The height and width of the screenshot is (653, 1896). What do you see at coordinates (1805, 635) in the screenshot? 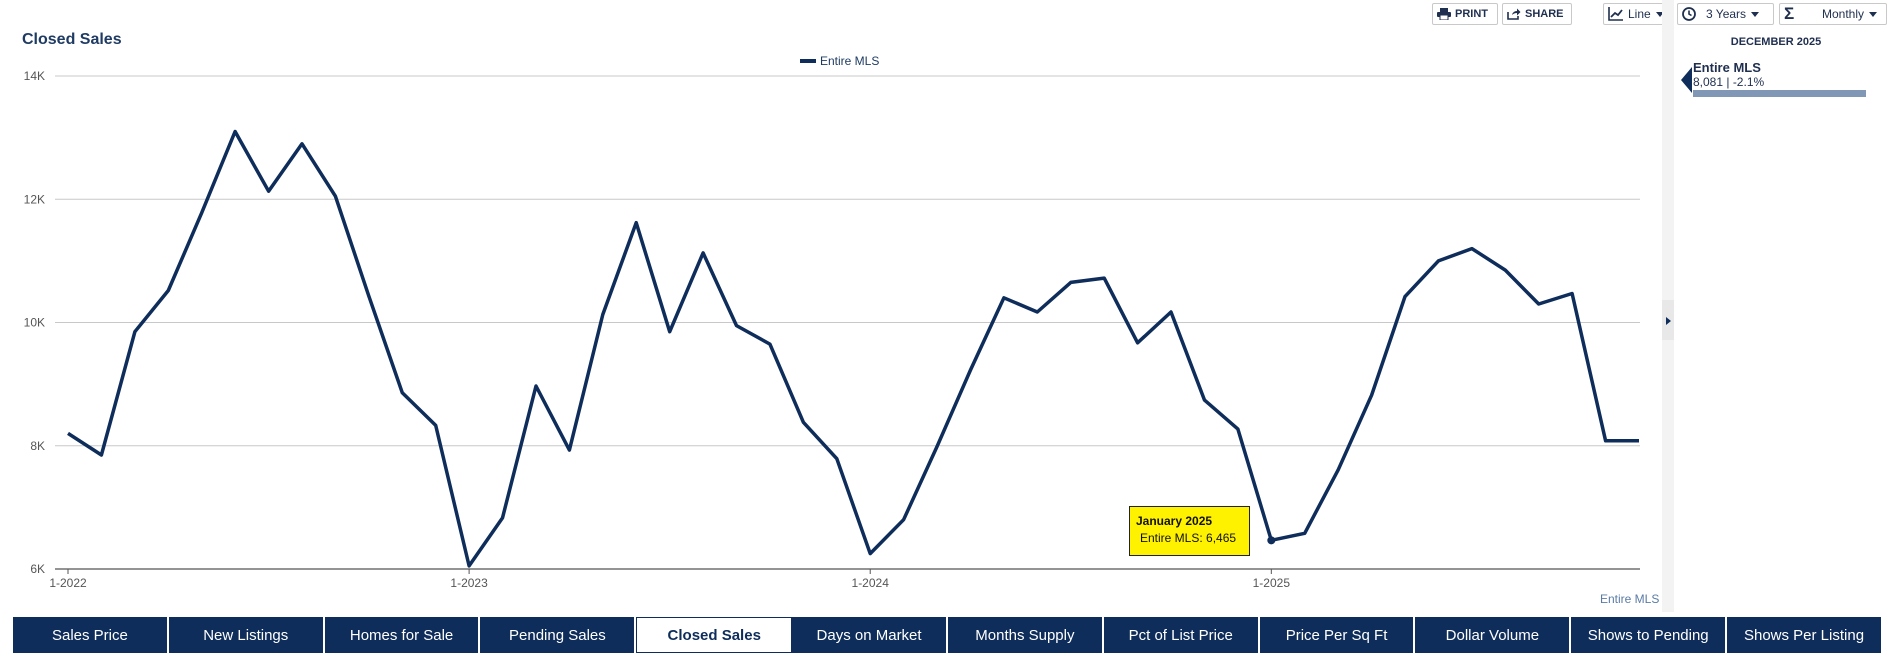
I see `tab-shows-per-listing: Shows Per Listing` at bounding box center [1805, 635].